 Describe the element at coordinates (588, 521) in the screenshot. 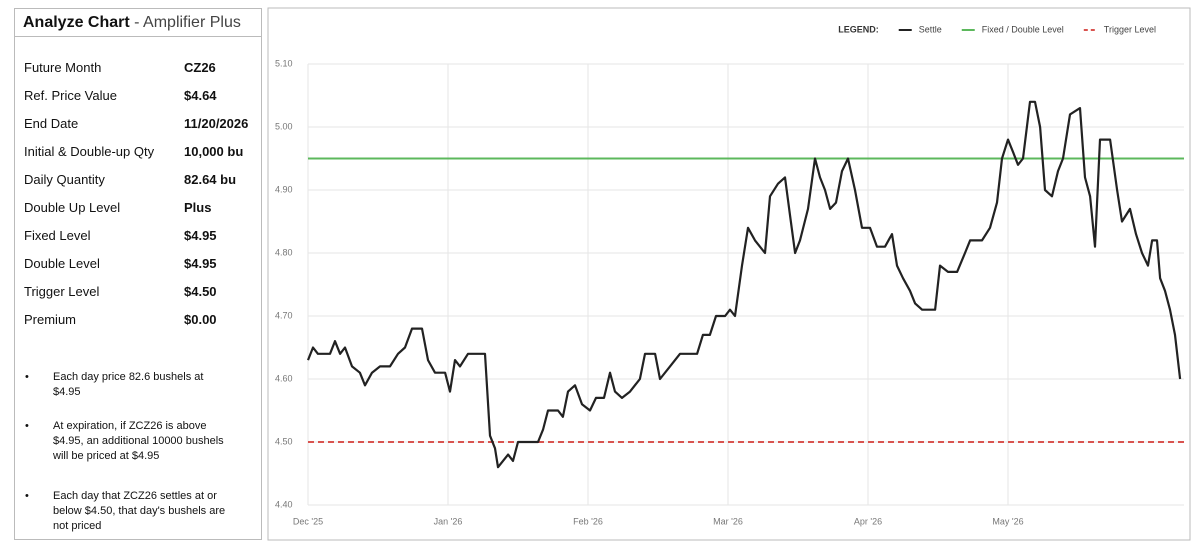

I see `x-tick-label: Feb '26` at that location.